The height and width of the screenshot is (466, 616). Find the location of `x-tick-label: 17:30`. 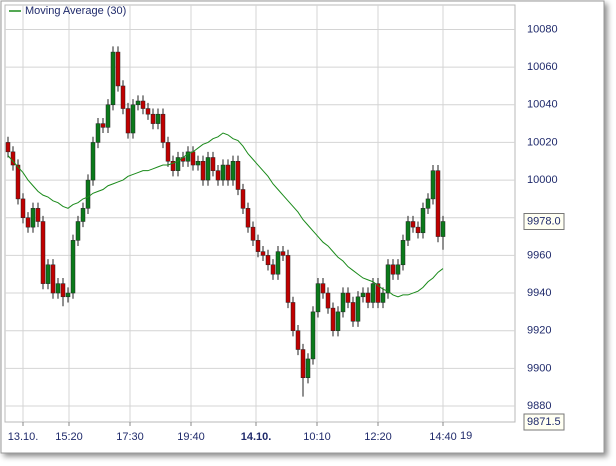

x-tick-label: 17:30 is located at coordinates (130, 437).